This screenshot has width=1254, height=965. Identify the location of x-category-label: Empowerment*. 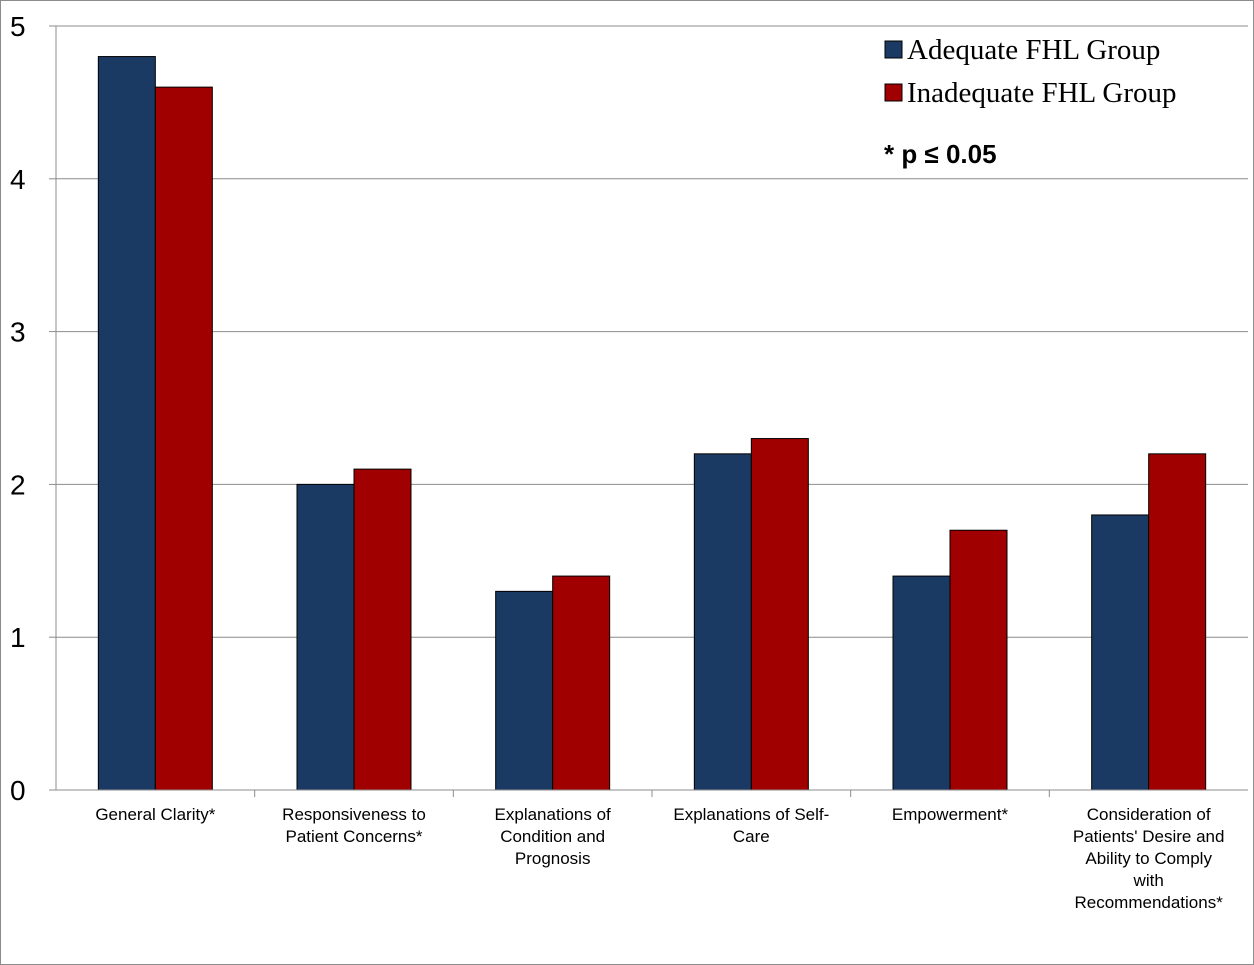
(950, 814).